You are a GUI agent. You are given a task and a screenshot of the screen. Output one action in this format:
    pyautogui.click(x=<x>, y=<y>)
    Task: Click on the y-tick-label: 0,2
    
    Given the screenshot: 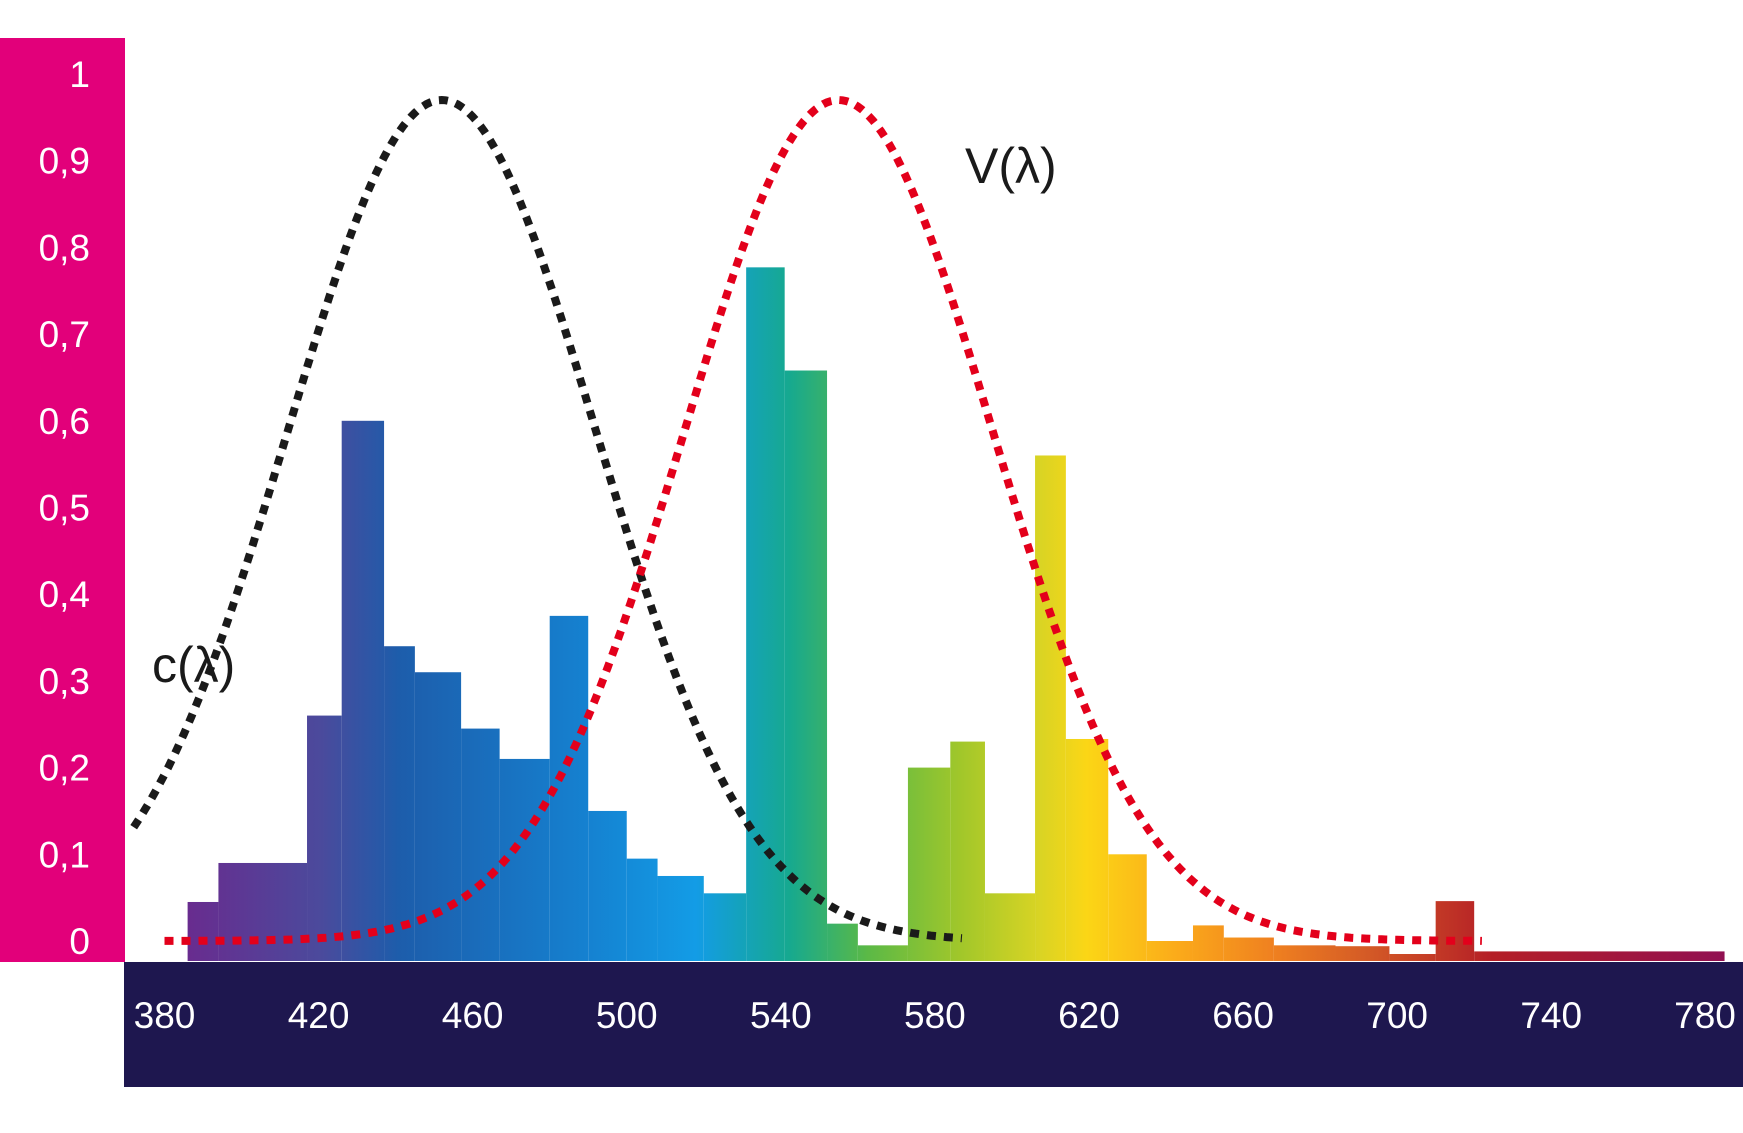 What is the action you would take?
    pyautogui.click(x=64, y=768)
    